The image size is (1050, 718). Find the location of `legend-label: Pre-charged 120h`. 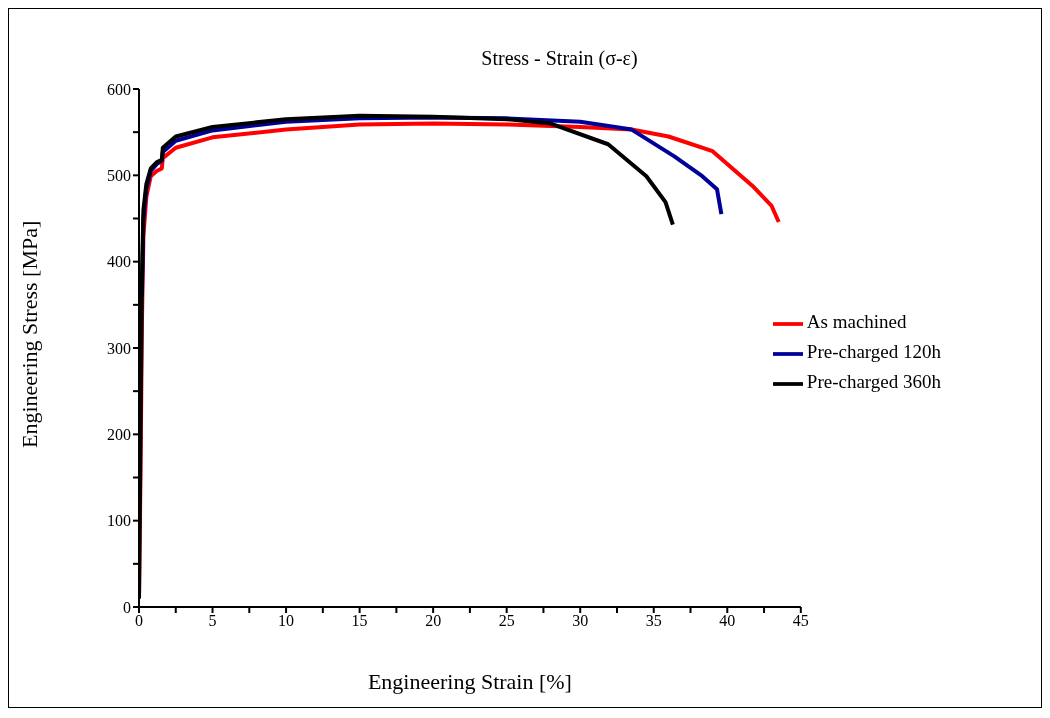

legend-label: Pre-charged 120h is located at coordinates (873, 351).